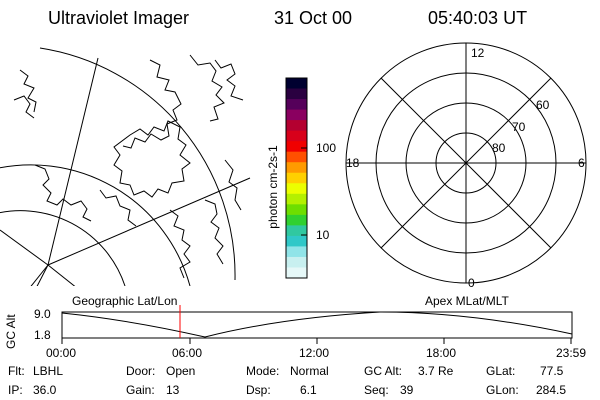 The height and width of the screenshot is (400, 600). What do you see at coordinates (323, 235) in the screenshot?
I see `colorbar-tick-10: 10` at bounding box center [323, 235].